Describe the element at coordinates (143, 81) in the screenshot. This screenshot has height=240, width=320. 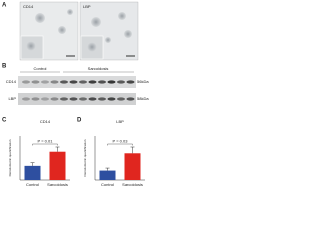
I see `size-label: 56kDa` at that location.